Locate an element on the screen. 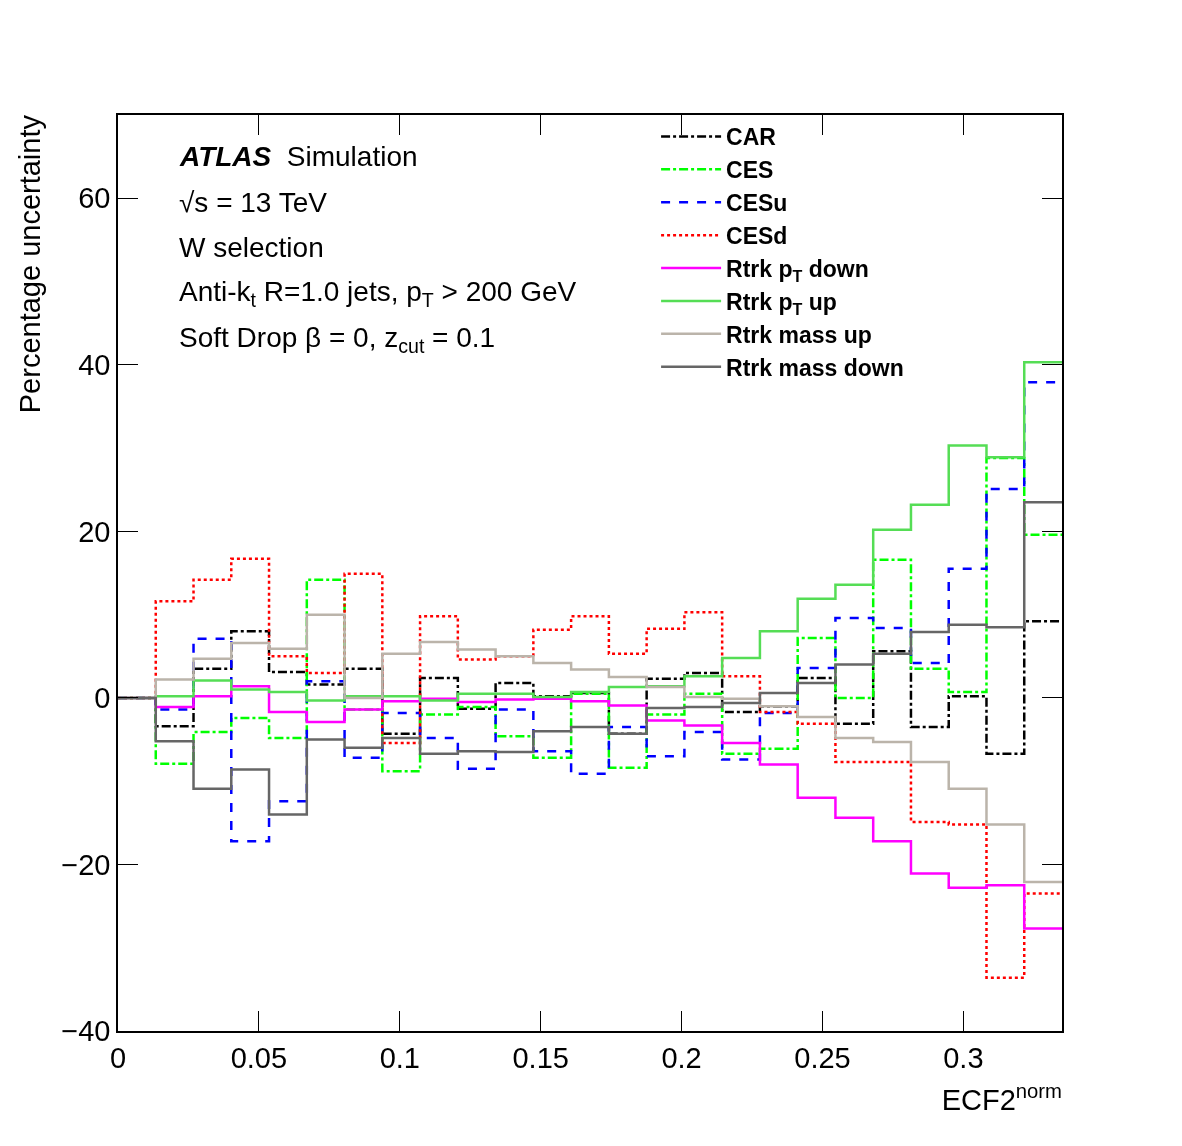 The height and width of the screenshot is (1146, 1182). annotation: Anti-k$_{t}$ R=1.0 jets, p$_{T}$ > 200 GeV is located at coordinates (378, 293).